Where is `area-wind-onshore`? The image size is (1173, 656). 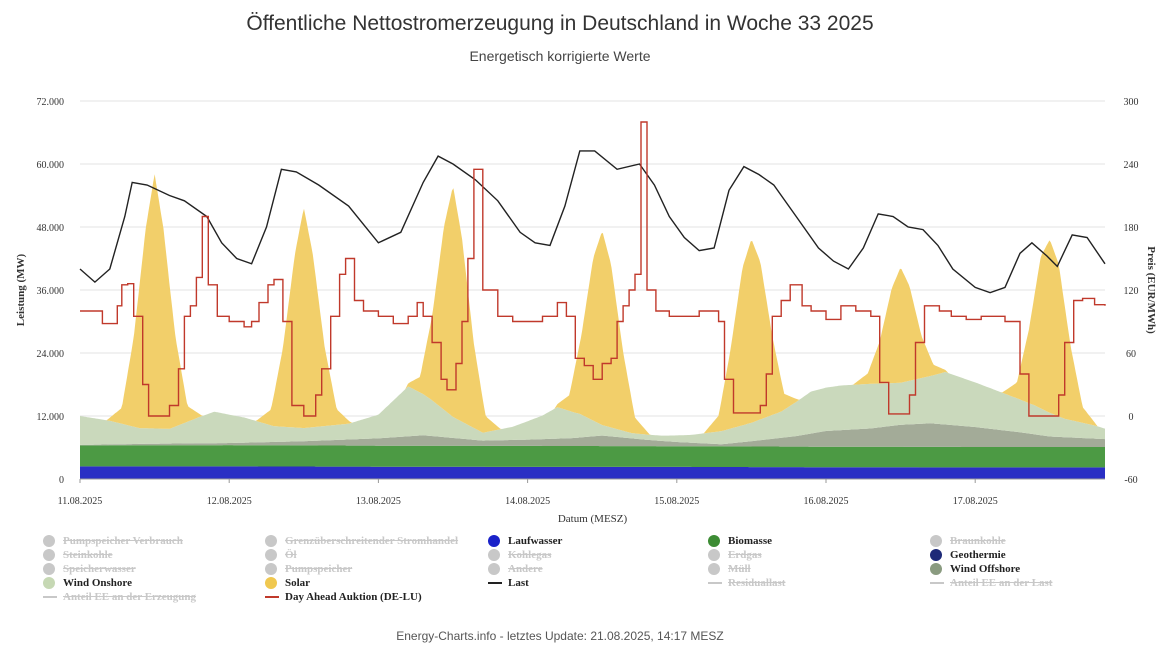 area-wind-onshore is located at coordinates (592, 408).